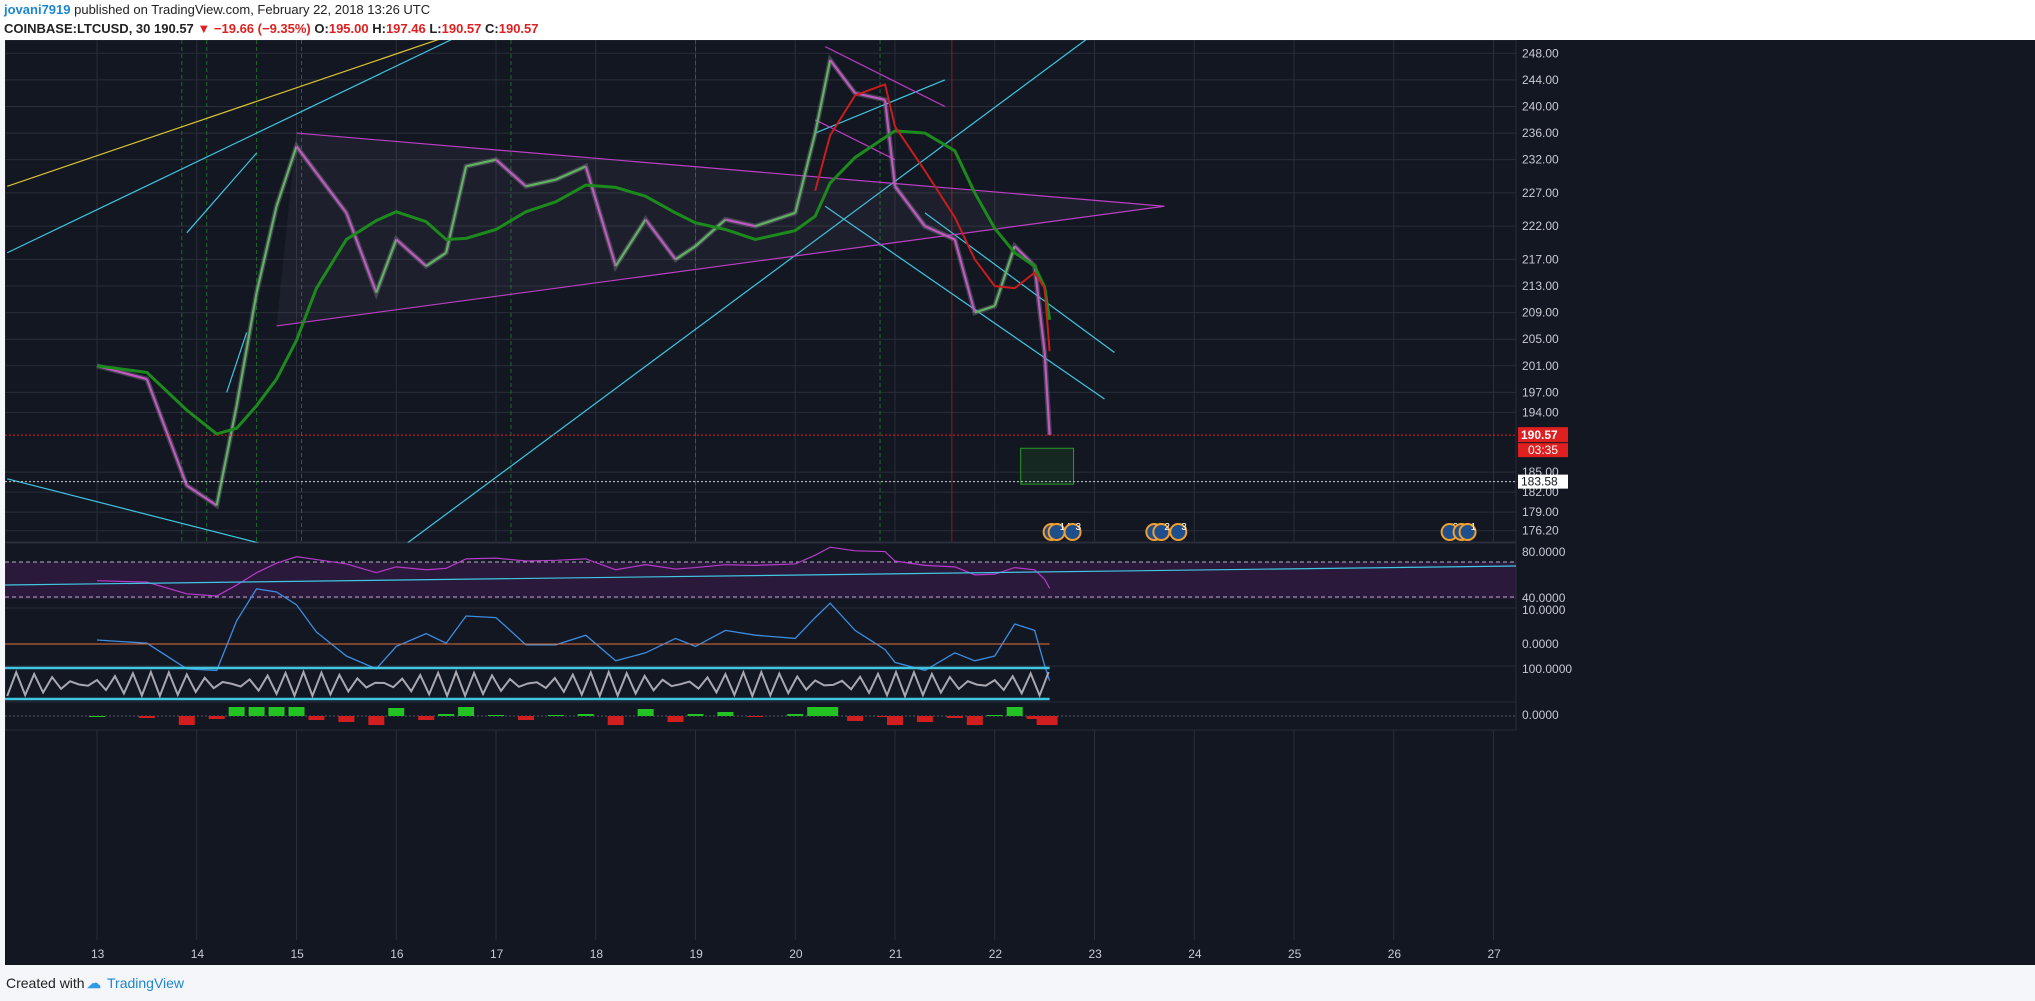 Image resolution: width=2035 pixels, height=1001 pixels. I want to click on event-marker-count: 3, so click(1079, 527).